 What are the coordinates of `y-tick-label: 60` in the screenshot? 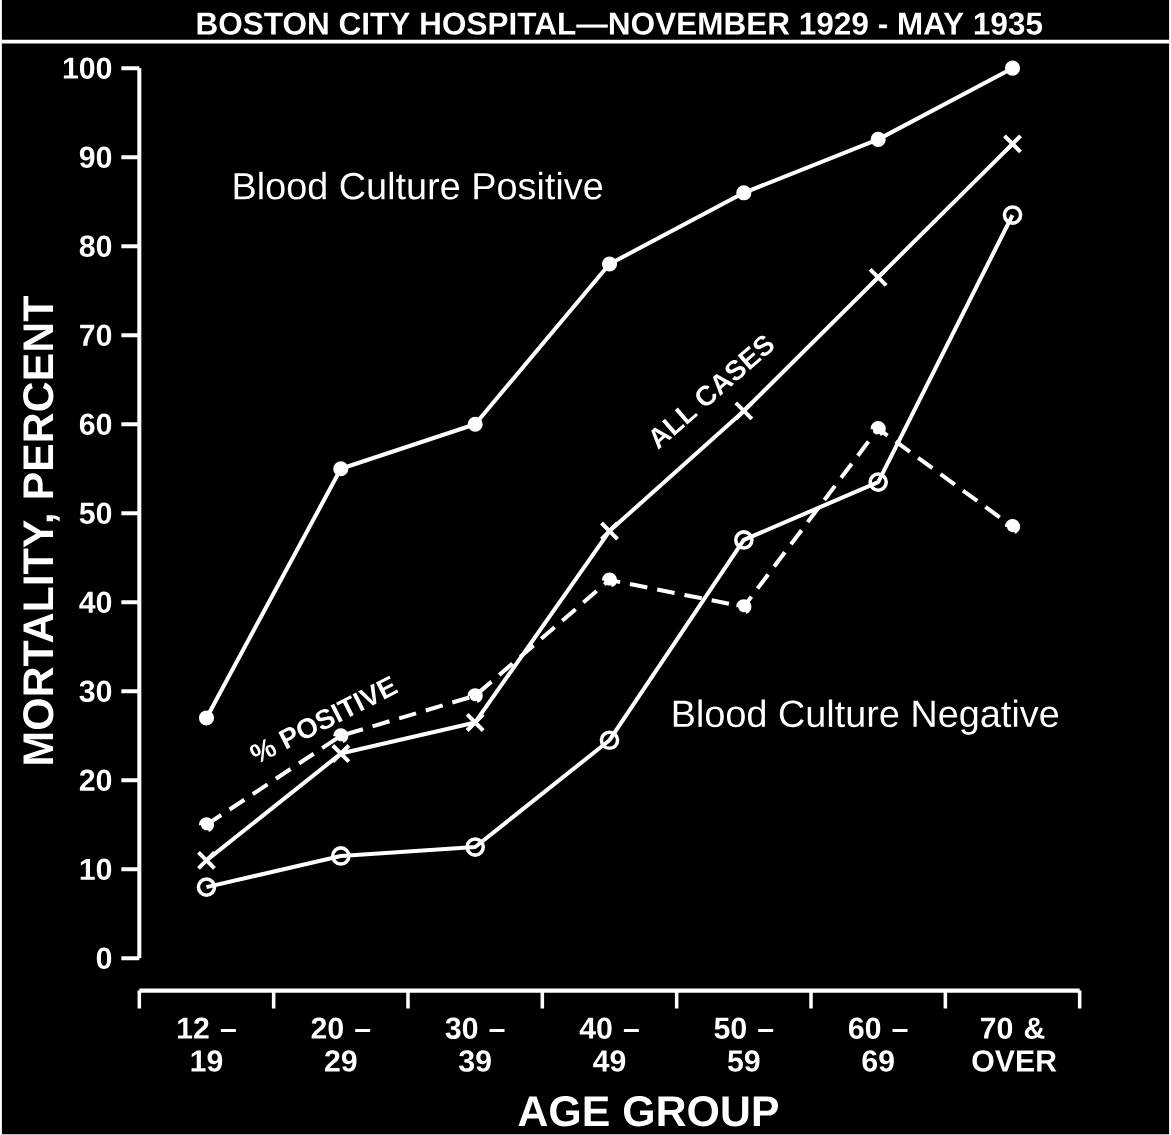 It's located at (95, 424).